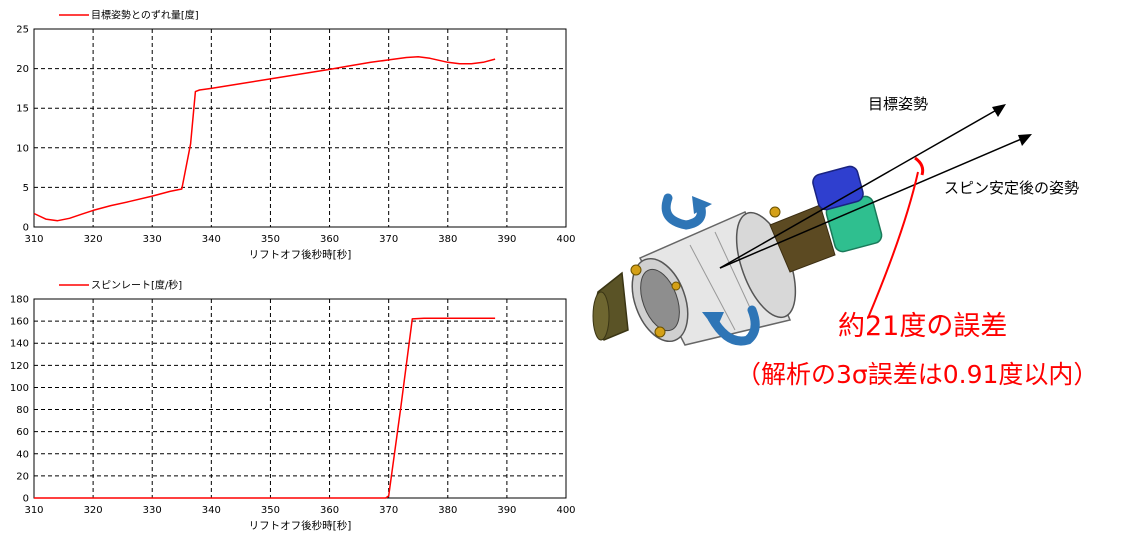  What do you see at coordinates (22, 109) in the screenshot?
I see `y-tick-label: 15` at bounding box center [22, 109].